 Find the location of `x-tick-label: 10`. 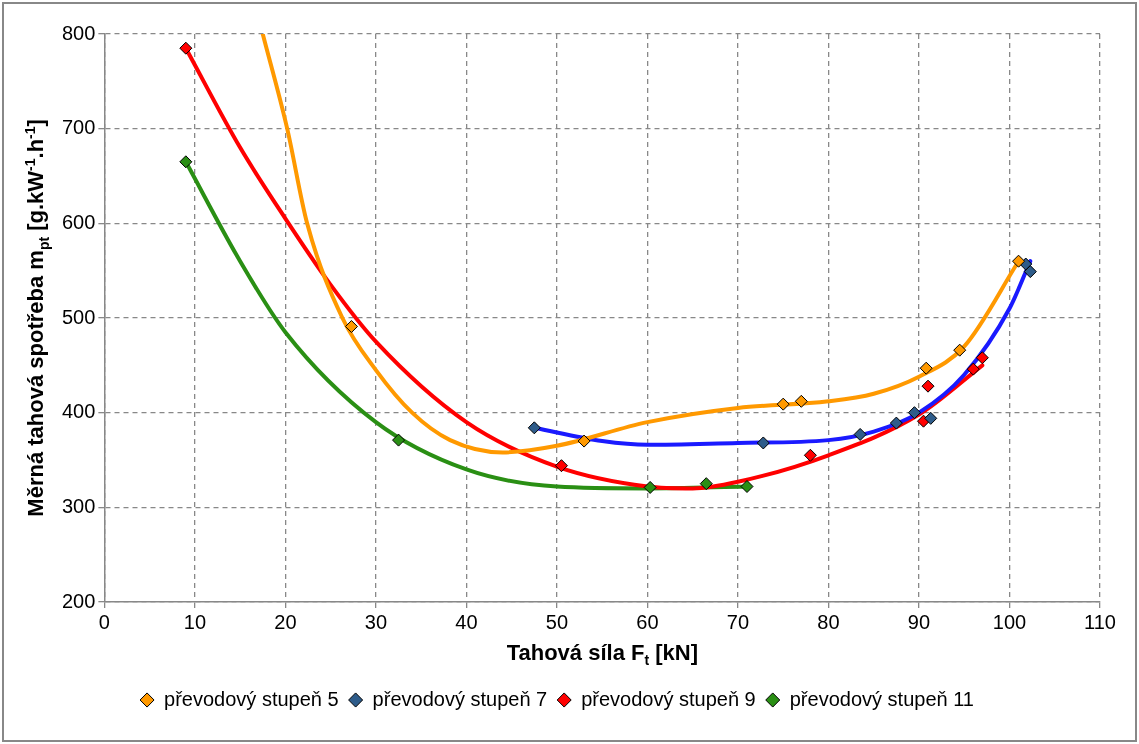

x-tick-label: 10 is located at coordinates (195, 621).